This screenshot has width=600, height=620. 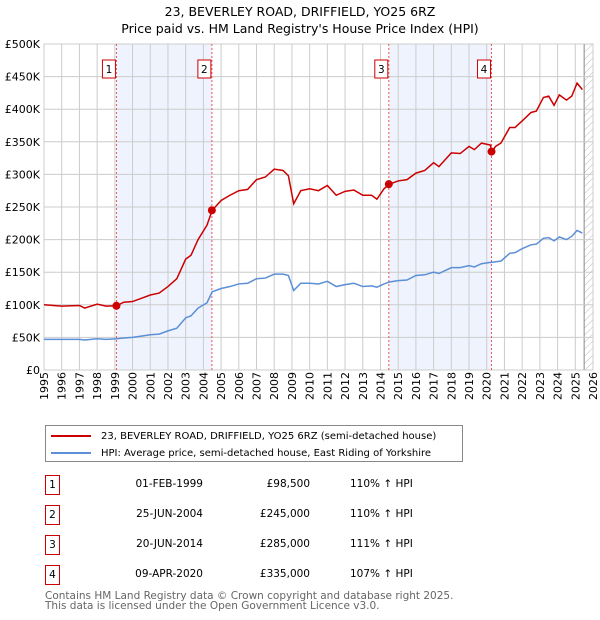 What do you see at coordinates (257, 386) in the screenshot?
I see `x-tick-label: 2007` at bounding box center [257, 386].